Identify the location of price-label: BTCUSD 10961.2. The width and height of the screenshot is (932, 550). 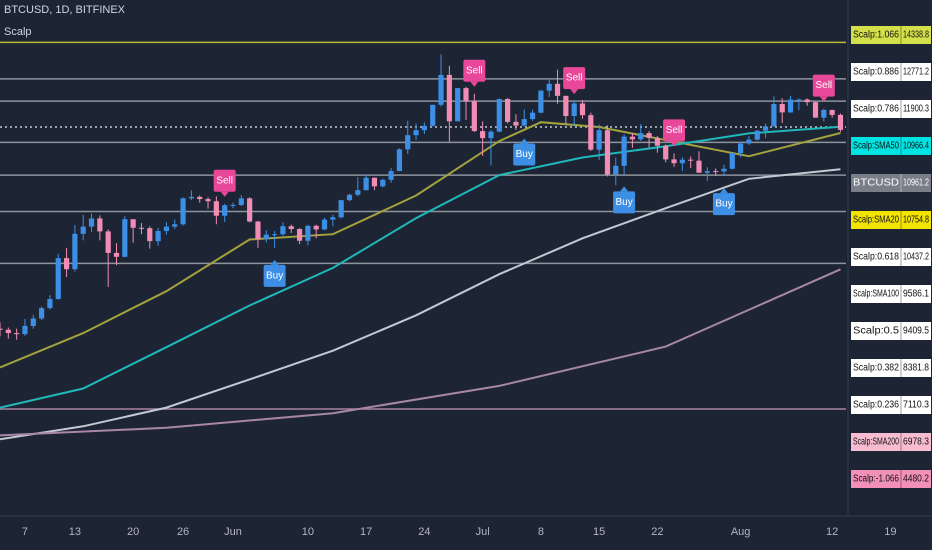
(891, 183).